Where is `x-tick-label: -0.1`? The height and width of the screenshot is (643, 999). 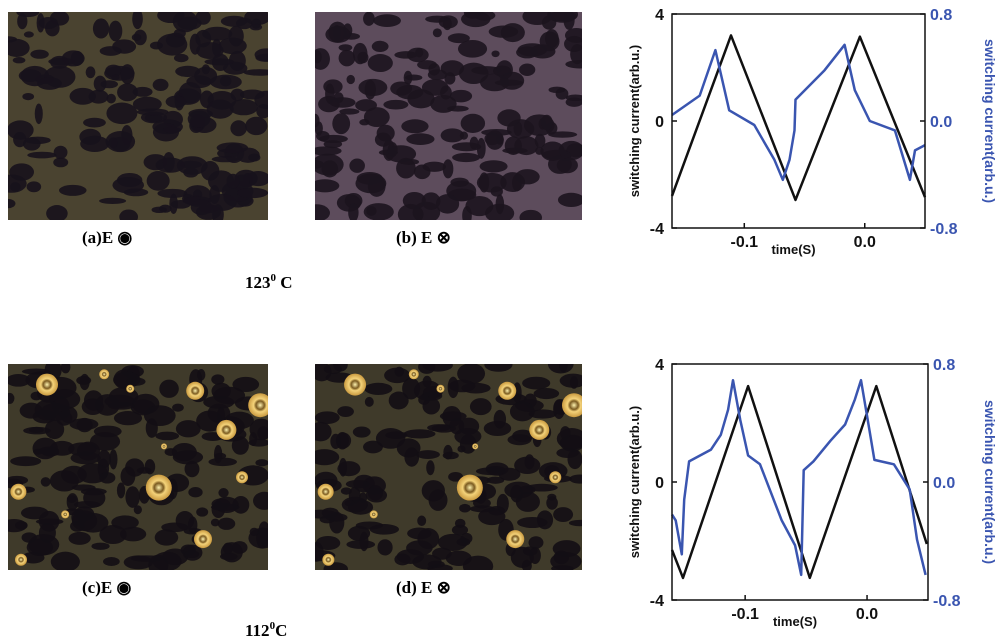
x-tick-label: -0.1 is located at coordinates (745, 614).